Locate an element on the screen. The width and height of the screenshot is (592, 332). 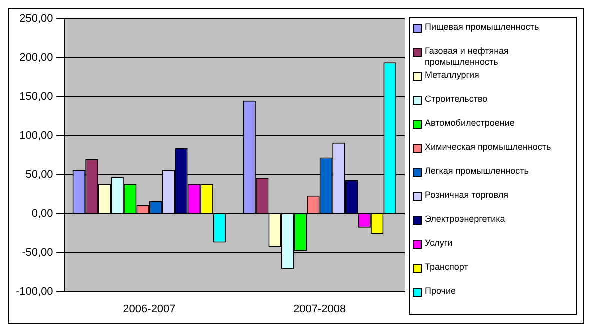
legend-label: Химическая промышленность is located at coordinates (488, 147).